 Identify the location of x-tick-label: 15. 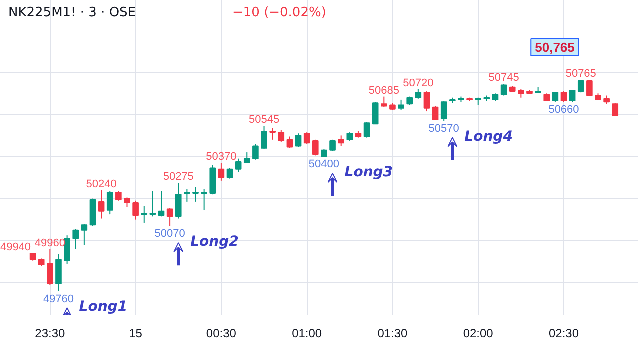
(136, 333).